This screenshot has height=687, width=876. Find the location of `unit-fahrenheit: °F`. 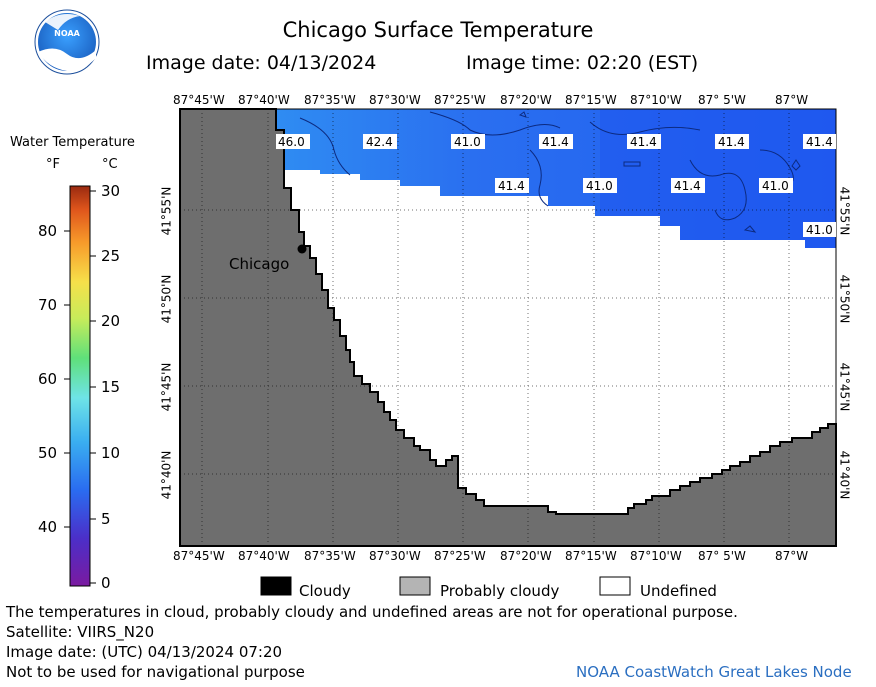

unit-fahrenheit: °F is located at coordinates (53, 164).